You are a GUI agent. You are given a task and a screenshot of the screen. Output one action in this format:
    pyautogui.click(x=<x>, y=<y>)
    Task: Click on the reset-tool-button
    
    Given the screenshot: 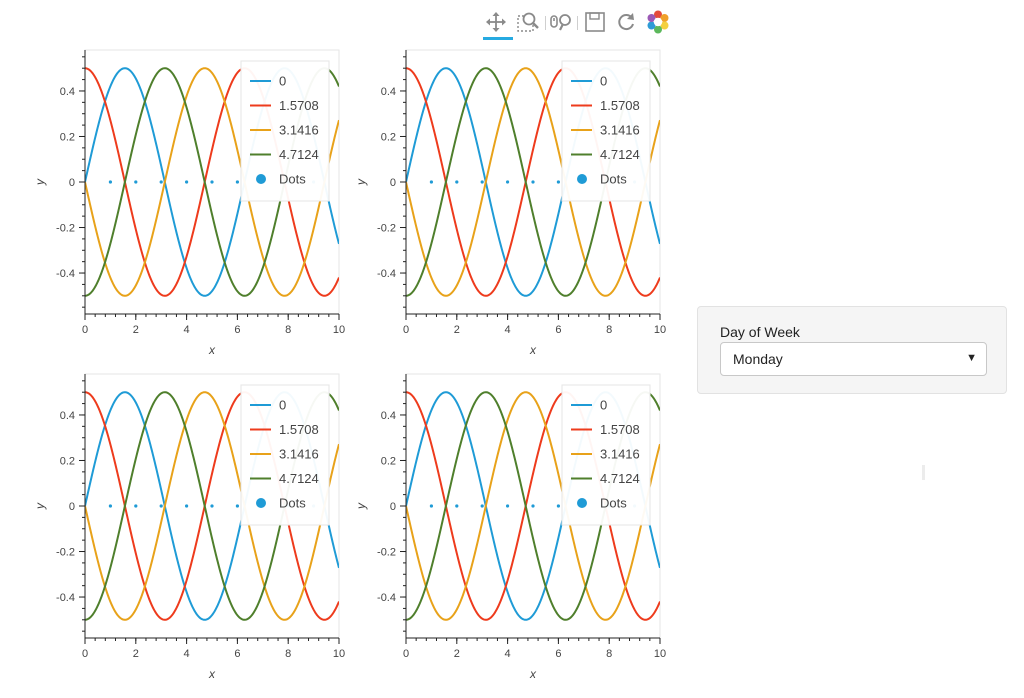 What is the action you would take?
    pyautogui.click(x=626, y=22)
    